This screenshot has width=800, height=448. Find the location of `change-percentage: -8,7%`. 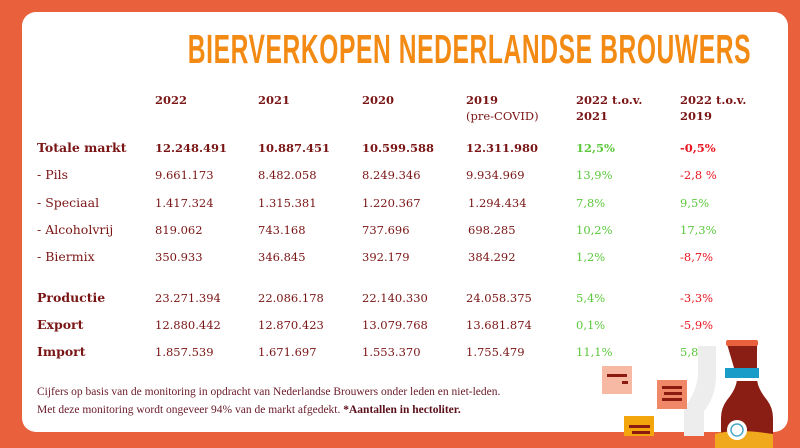

change-percentage: -8,7% is located at coordinates (697, 257).